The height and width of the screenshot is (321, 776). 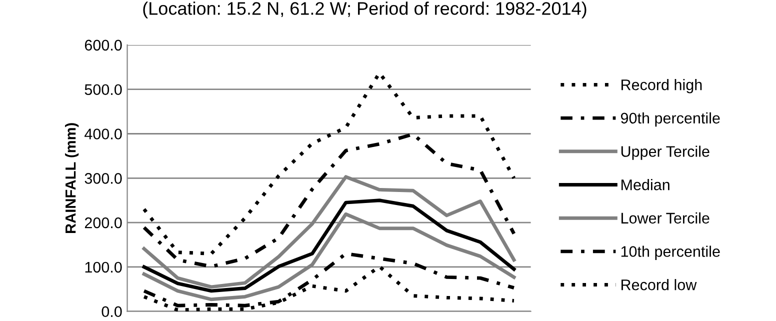 What do you see at coordinates (112, 312) in the screenshot?
I see `y-tick-label: 0.0` at bounding box center [112, 312].